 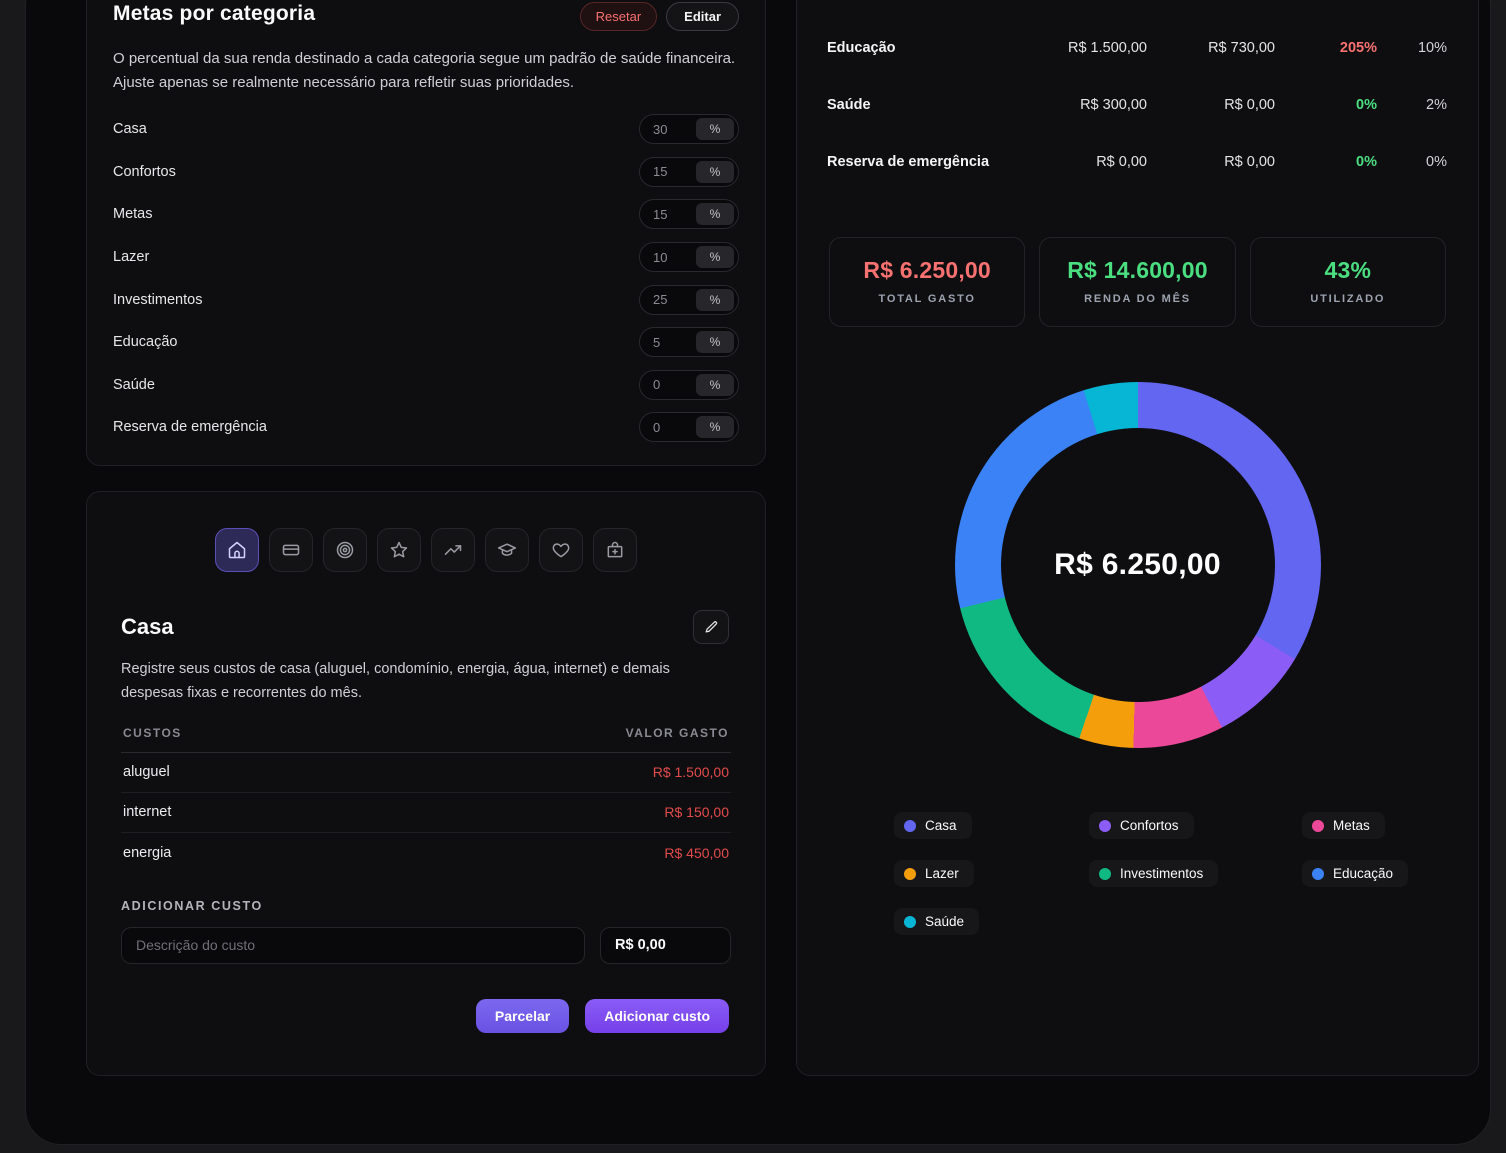 I want to click on summary-category-label: Educação, so click(x=861, y=47).